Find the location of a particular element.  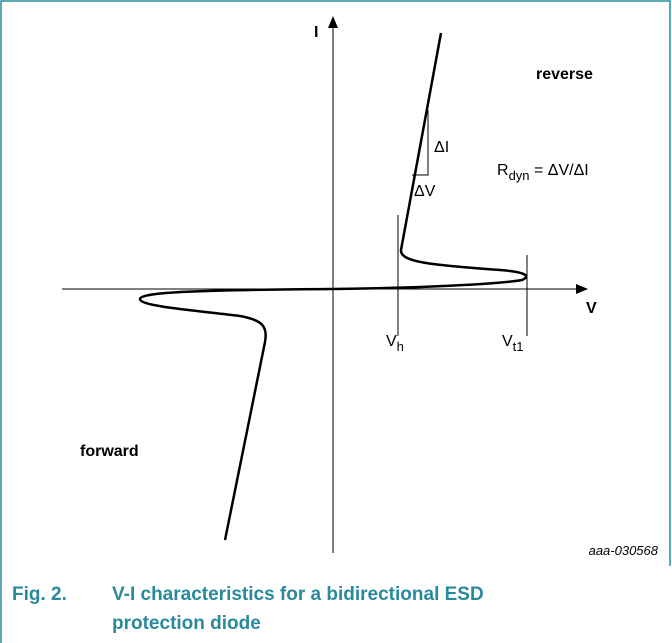

caption-number: Fig. 2. is located at coordinates (39, 594).